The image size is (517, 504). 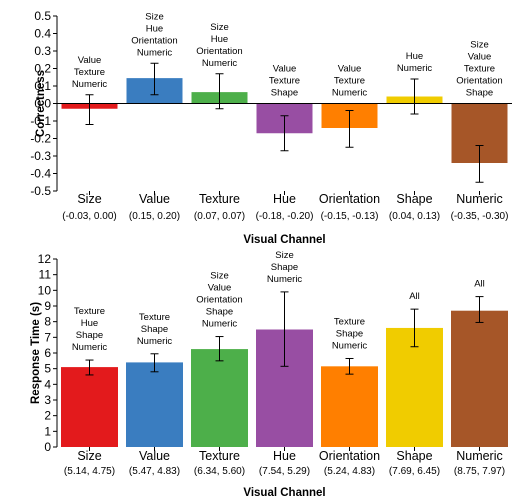 I want to click on bar-size, so click(x=89, y=407).